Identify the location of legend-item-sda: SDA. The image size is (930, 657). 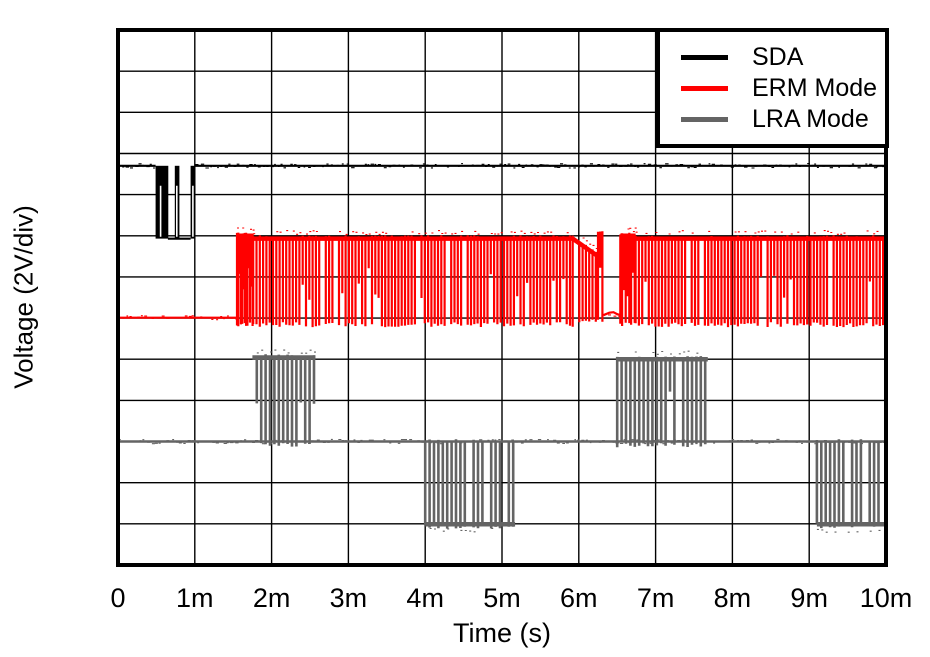
(772, 57).